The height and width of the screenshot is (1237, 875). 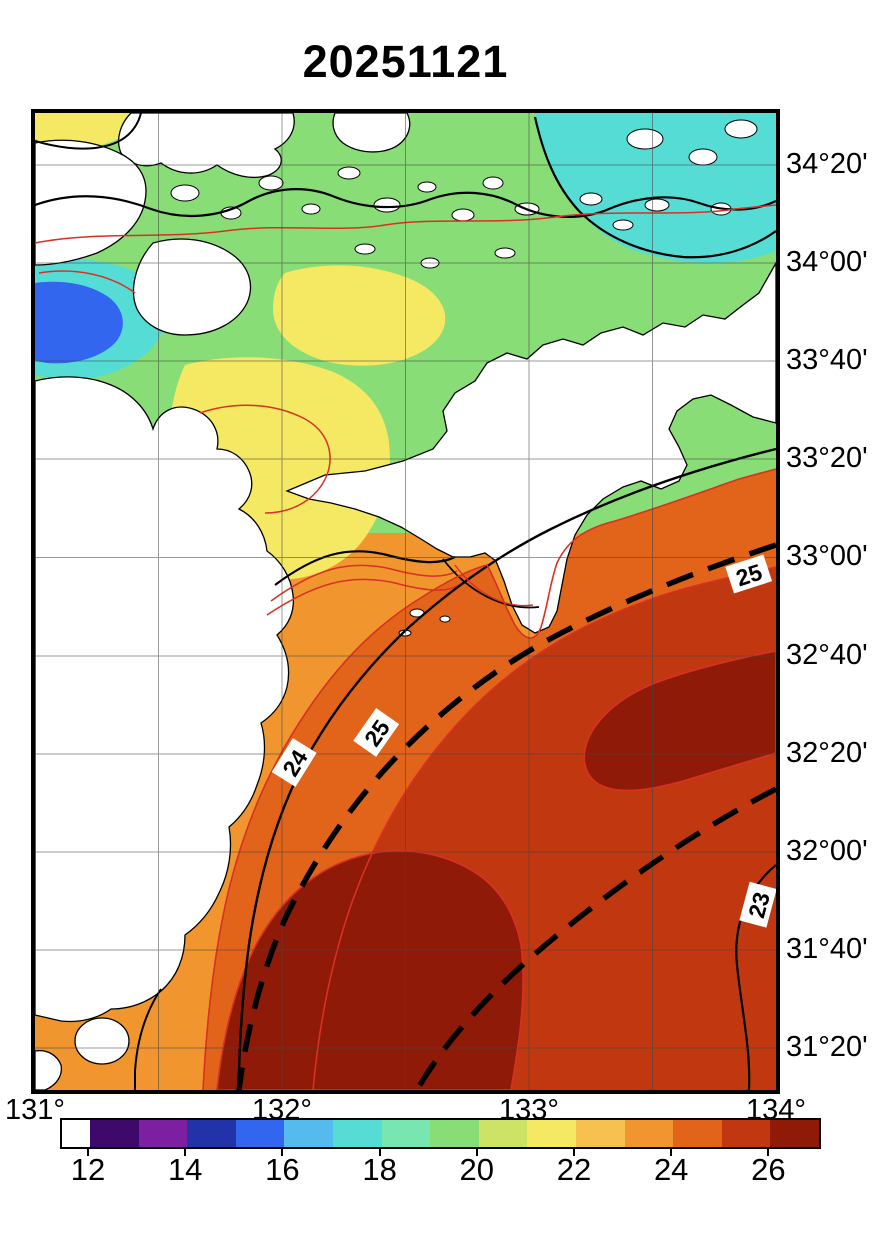 What do you see at coordinates (405, 224) in the screenshot?
I see `red-contour-inland-sea` at bounding box center [405, 224].